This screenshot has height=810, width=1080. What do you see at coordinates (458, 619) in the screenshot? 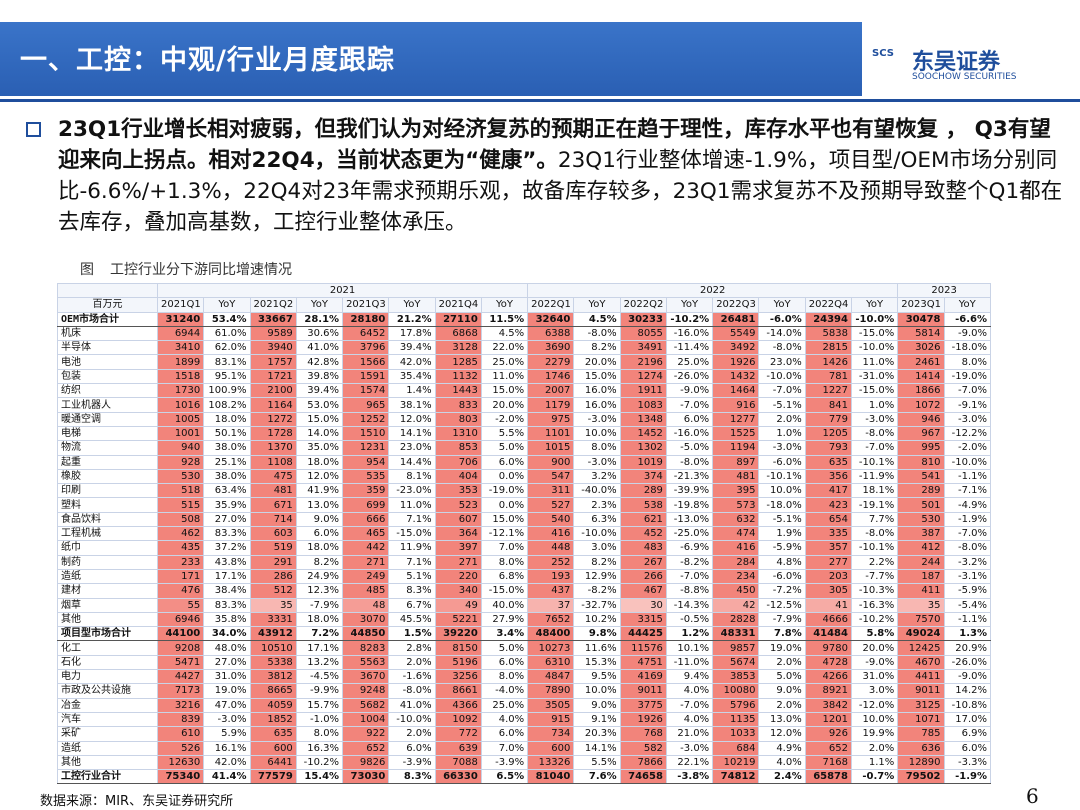
I see `table-cell: 5221` at bounding box center [458, 619].